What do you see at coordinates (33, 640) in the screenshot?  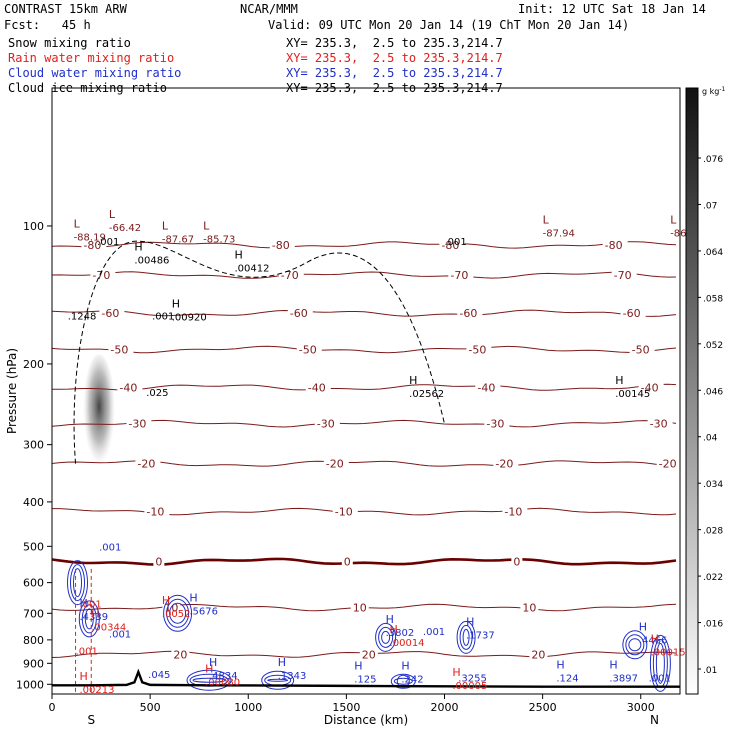 I see `y-tick-label: 800` at bounding box center [33, 640].